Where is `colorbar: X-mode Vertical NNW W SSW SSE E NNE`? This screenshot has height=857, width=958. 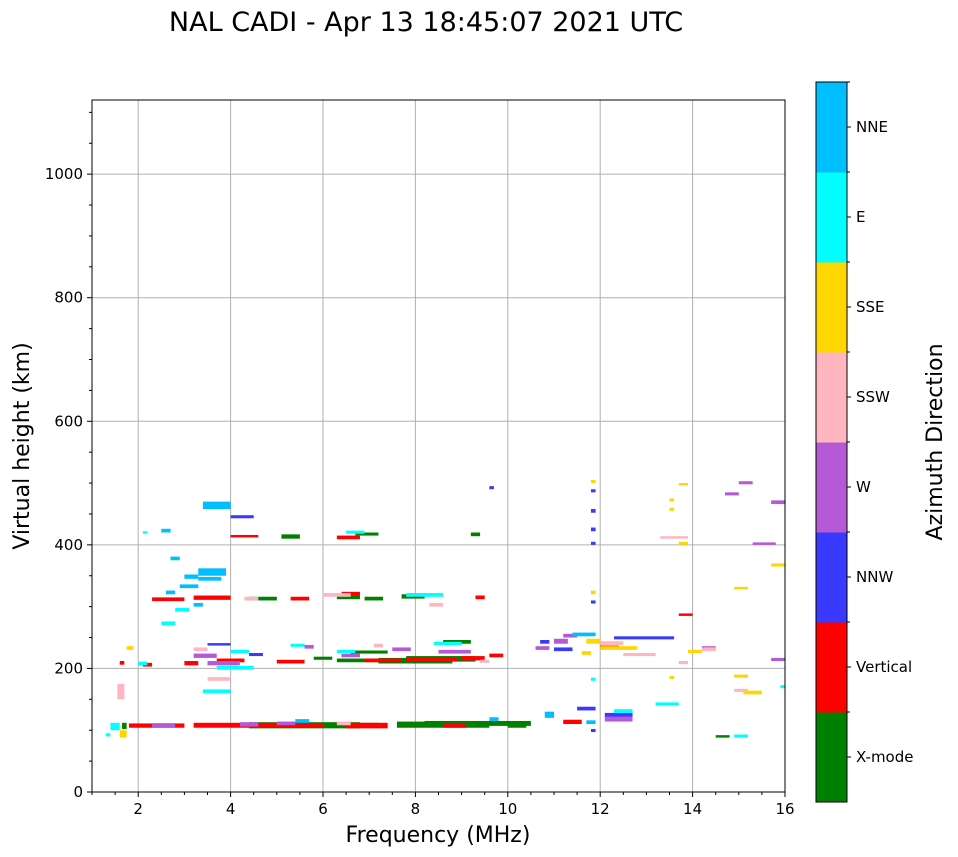
colorbar: X-mode Vertical NNW W SSW SSE E NNE is located at coordinates (864, 442).